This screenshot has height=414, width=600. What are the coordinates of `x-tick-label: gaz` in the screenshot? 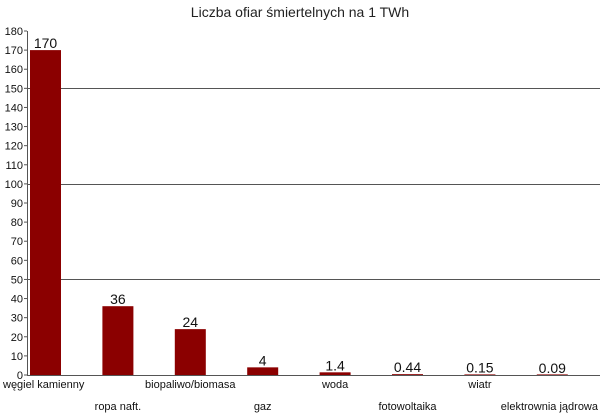 It's located at (263, 407).